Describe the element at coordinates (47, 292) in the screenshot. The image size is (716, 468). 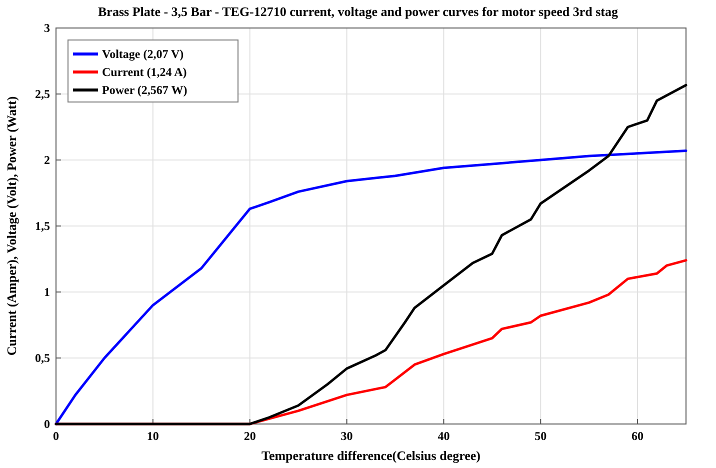
I see `y-tick-label: 1` at that location.